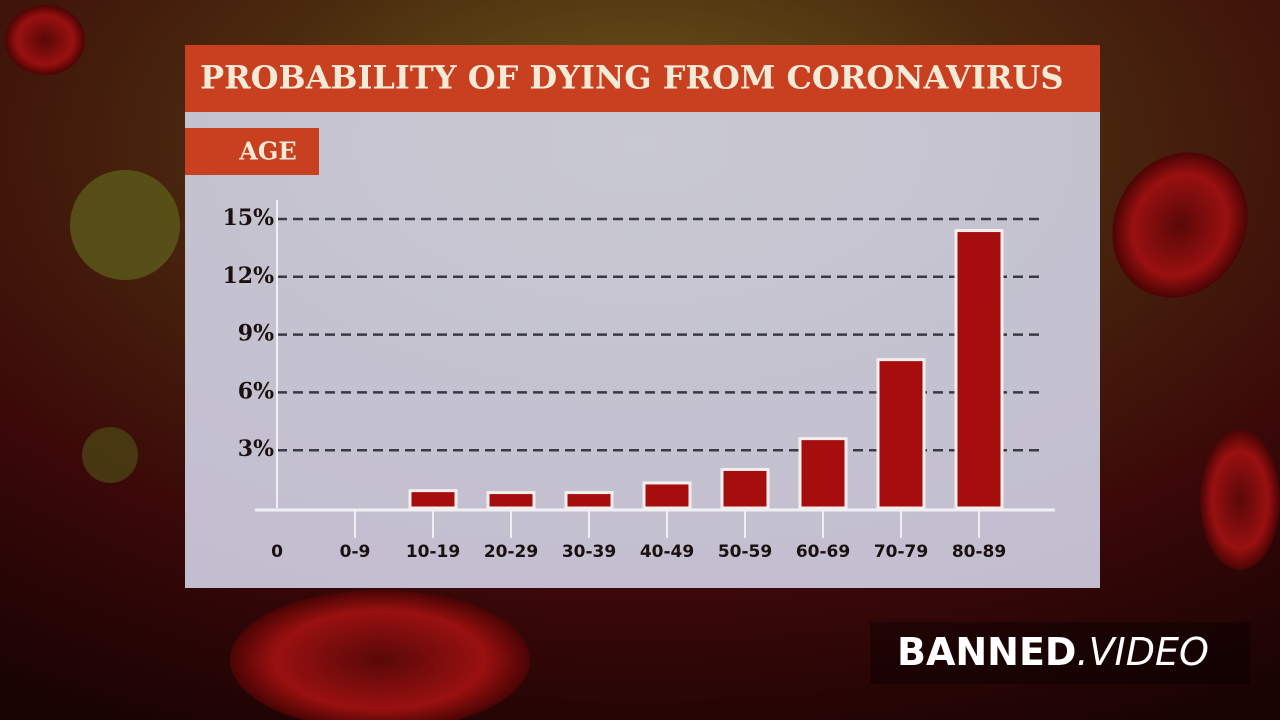 This screenshot has height=720, width=1280. Describe the element at coordinates (901, 552) in the screenshot. I see `x-tick-label: 70-79` at that location.